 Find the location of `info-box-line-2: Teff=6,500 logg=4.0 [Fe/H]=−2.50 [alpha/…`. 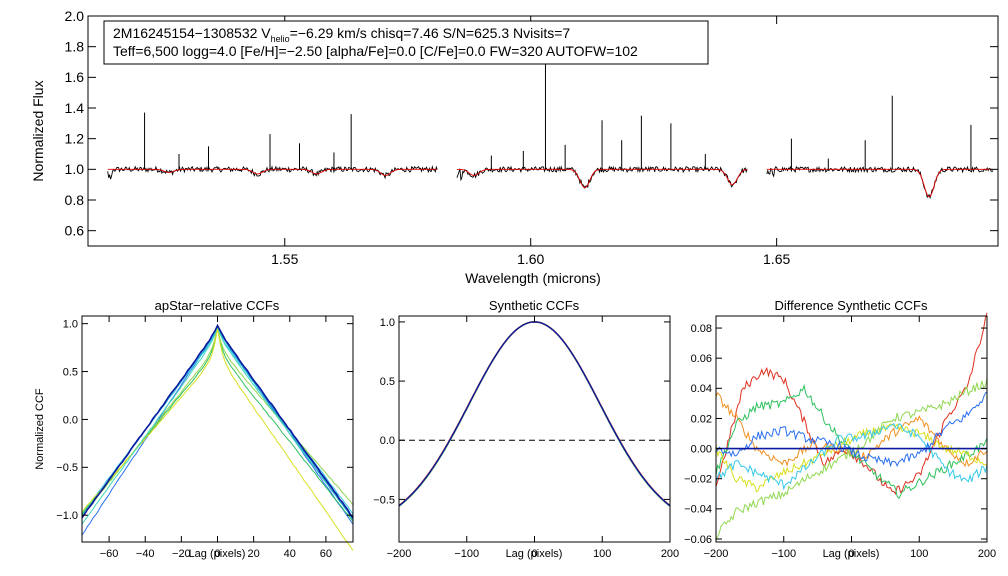

info-box-line-2: Teff=6,500 logg=4.0 [Fe/H]=−2.50 [alpha/… is located at coordinates (375, 51).